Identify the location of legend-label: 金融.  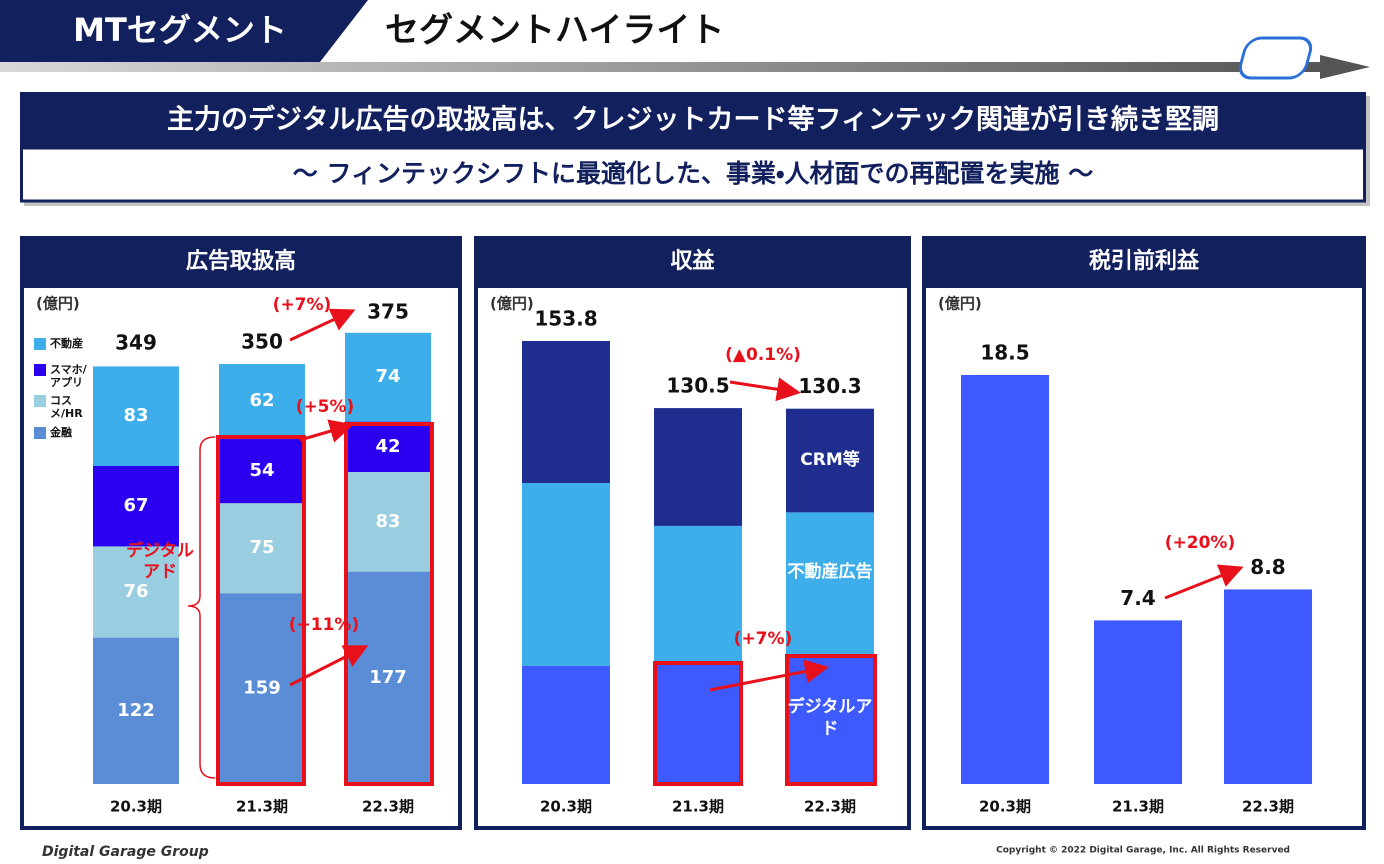
(61, 432).